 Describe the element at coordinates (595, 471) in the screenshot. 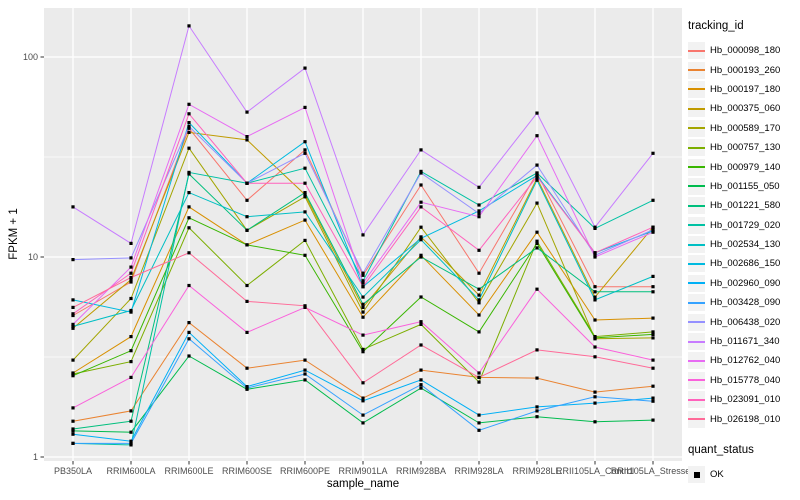

I see `x-tick-label: RRII105LA_Control` at that location.